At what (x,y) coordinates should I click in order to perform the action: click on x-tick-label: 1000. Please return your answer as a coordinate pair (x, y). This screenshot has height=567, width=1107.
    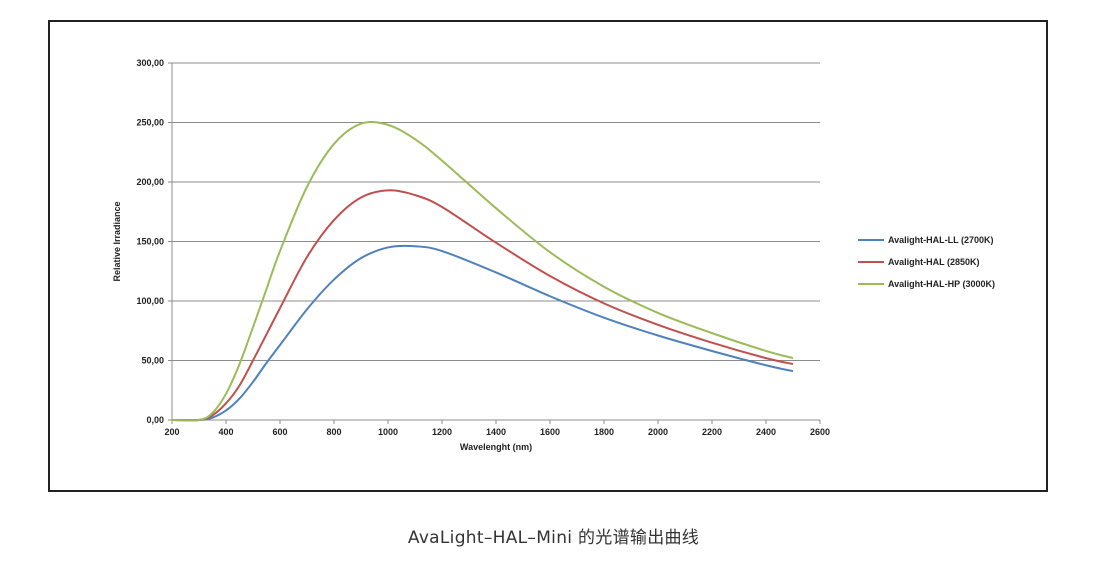
    Looking at the image, I should click on (388, 432).